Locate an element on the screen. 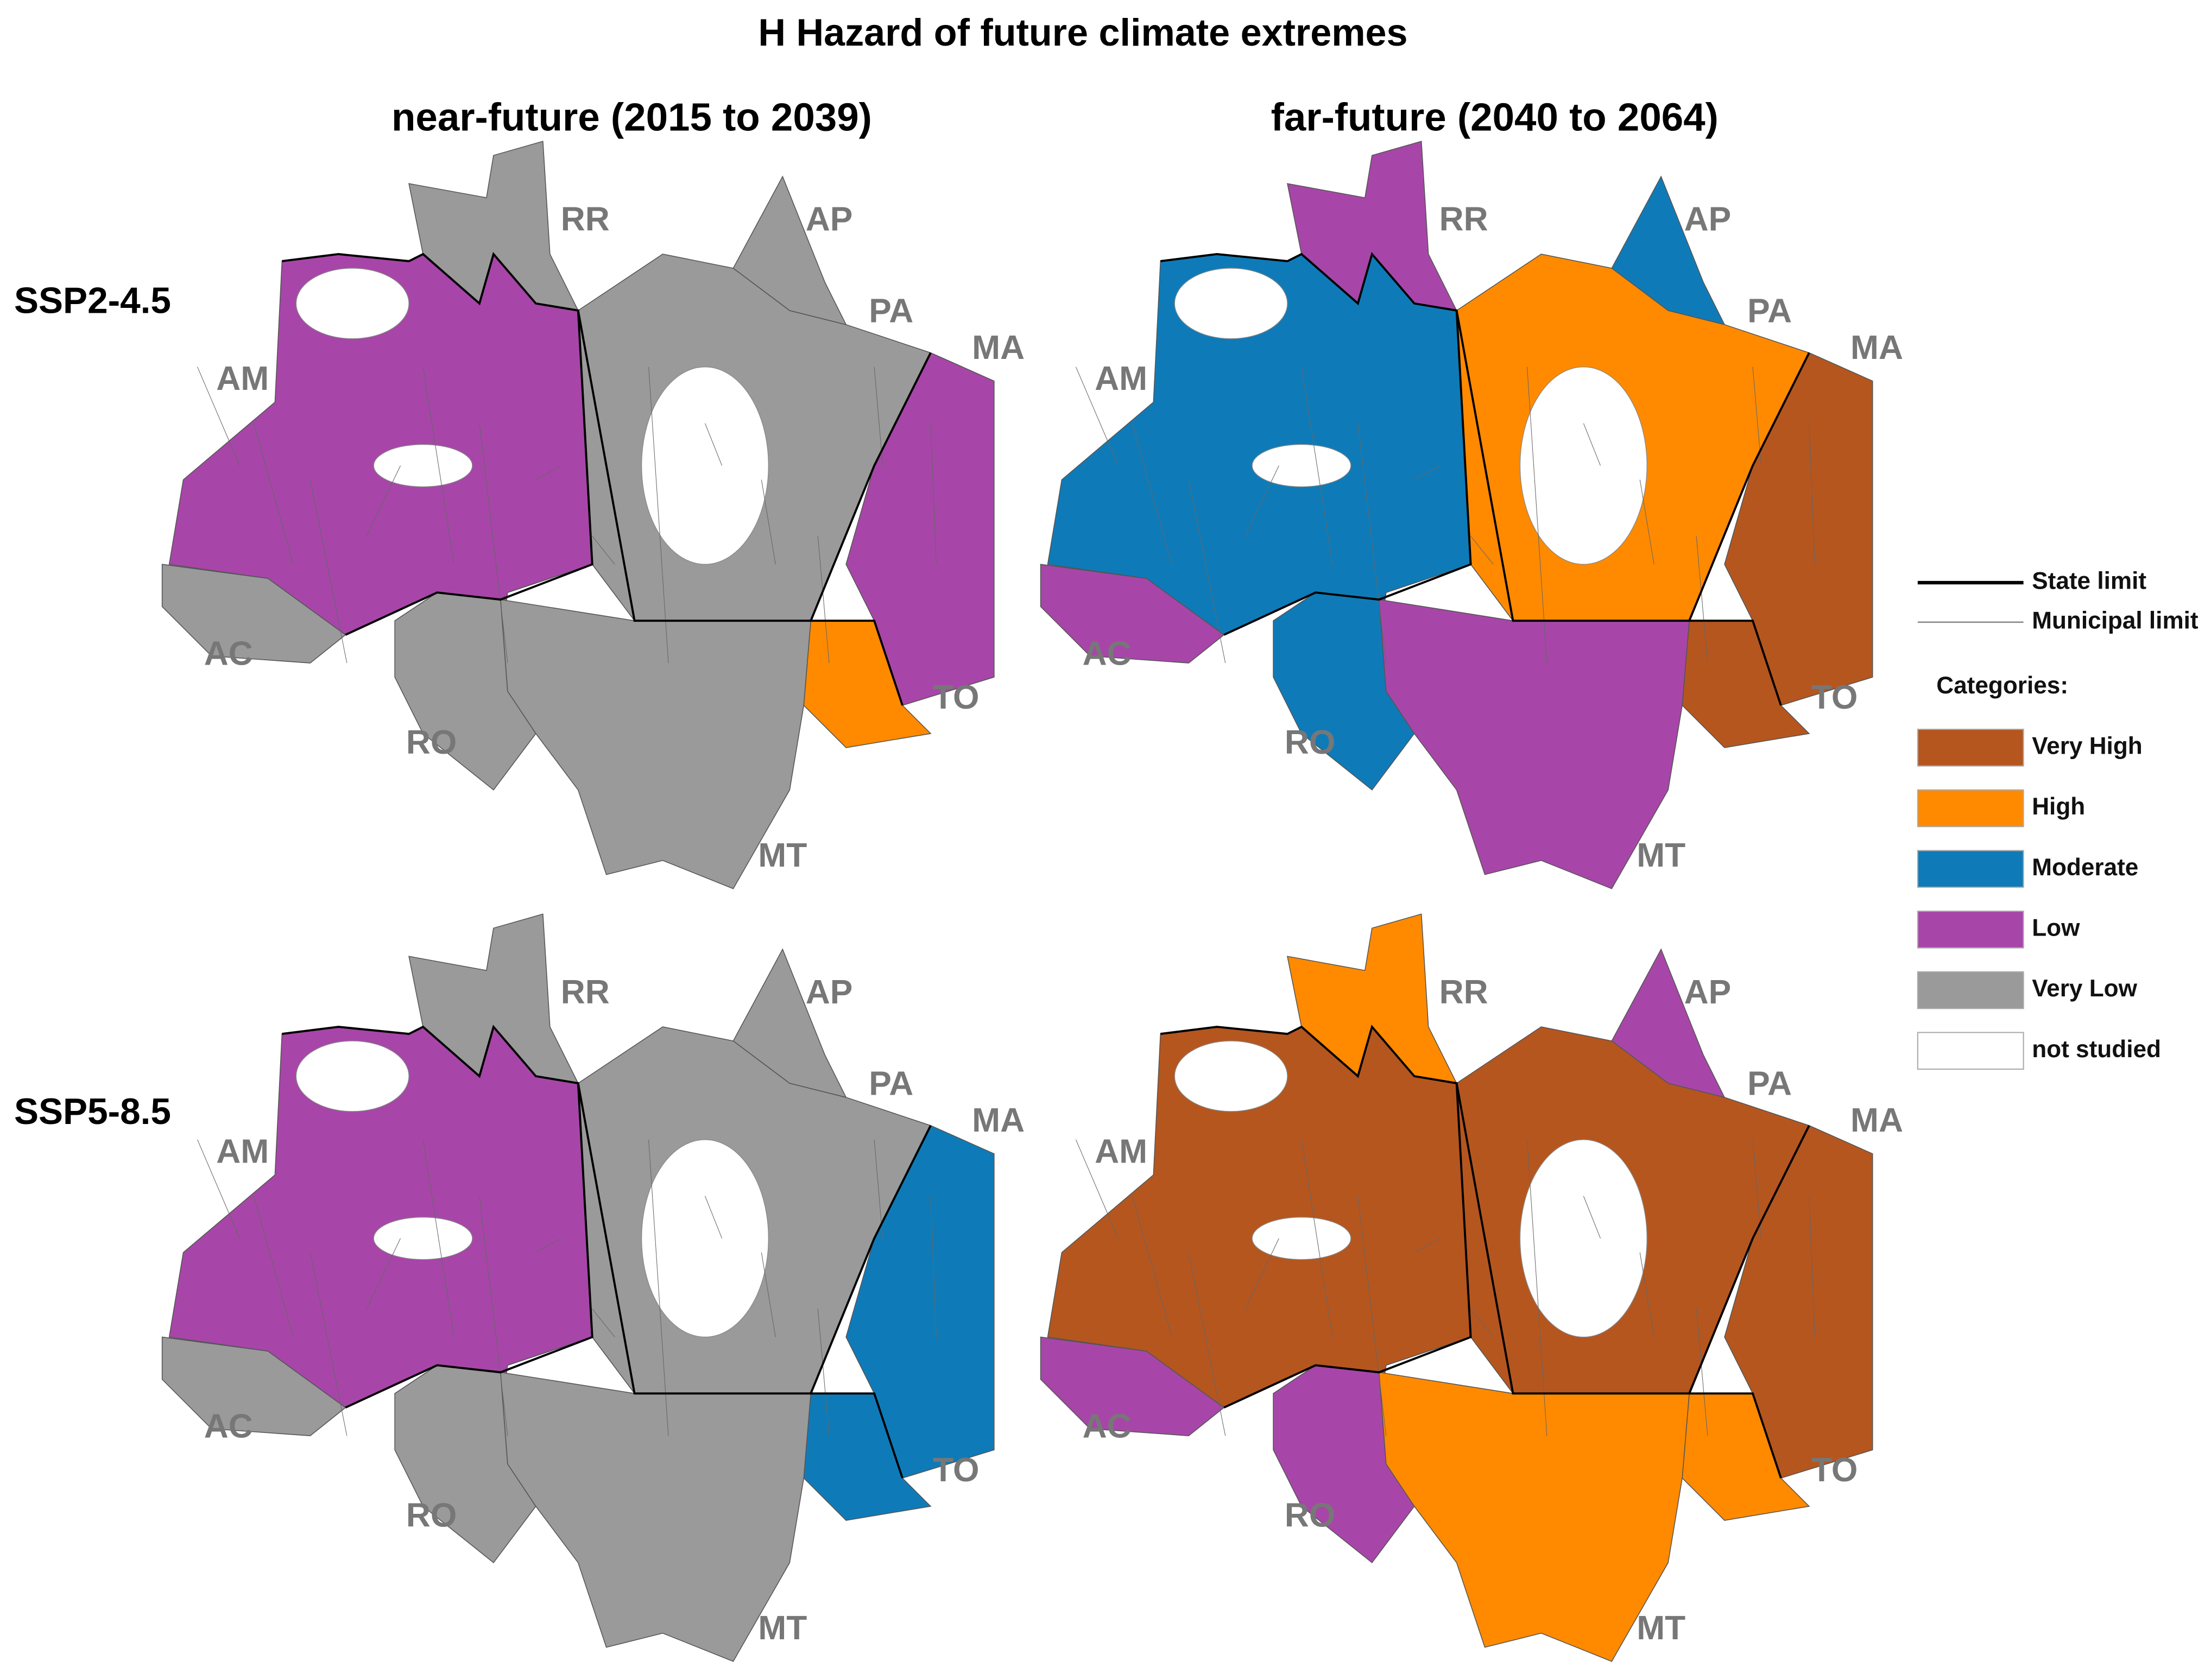 The image size is (2211, 1680). row-title: SSP2-4.5 is located at coordinates (92, 301).